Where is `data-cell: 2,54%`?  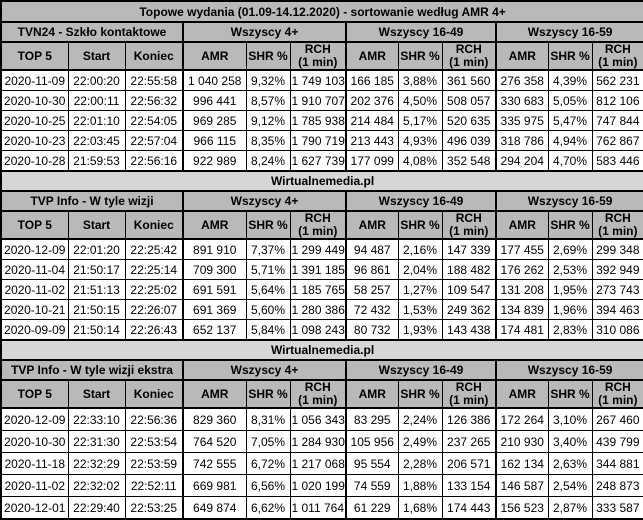
data-cell: 2,54% is located at coordinates (570, 485).